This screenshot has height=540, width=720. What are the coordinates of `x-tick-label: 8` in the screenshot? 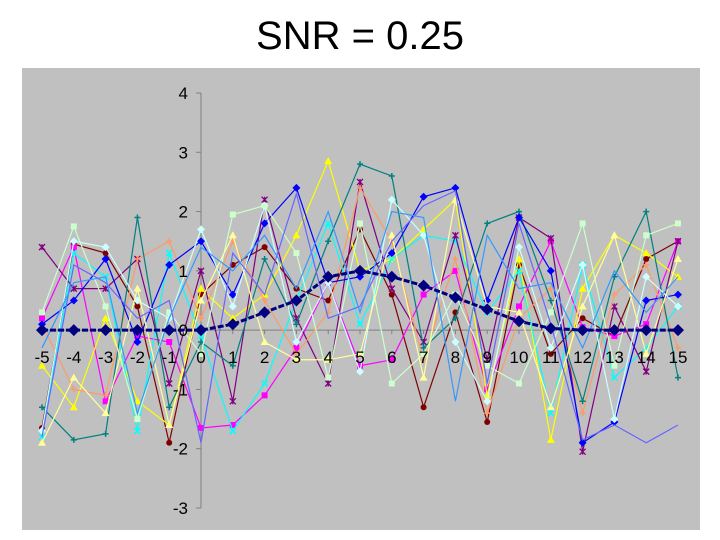 It's located at (455, 357).